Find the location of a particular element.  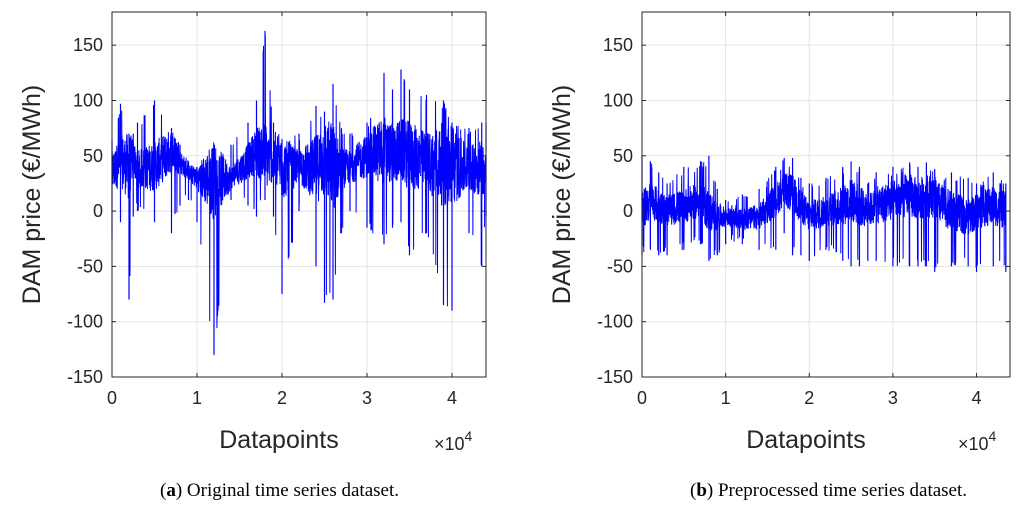

price-series-line is located at coordinates (824, 214).